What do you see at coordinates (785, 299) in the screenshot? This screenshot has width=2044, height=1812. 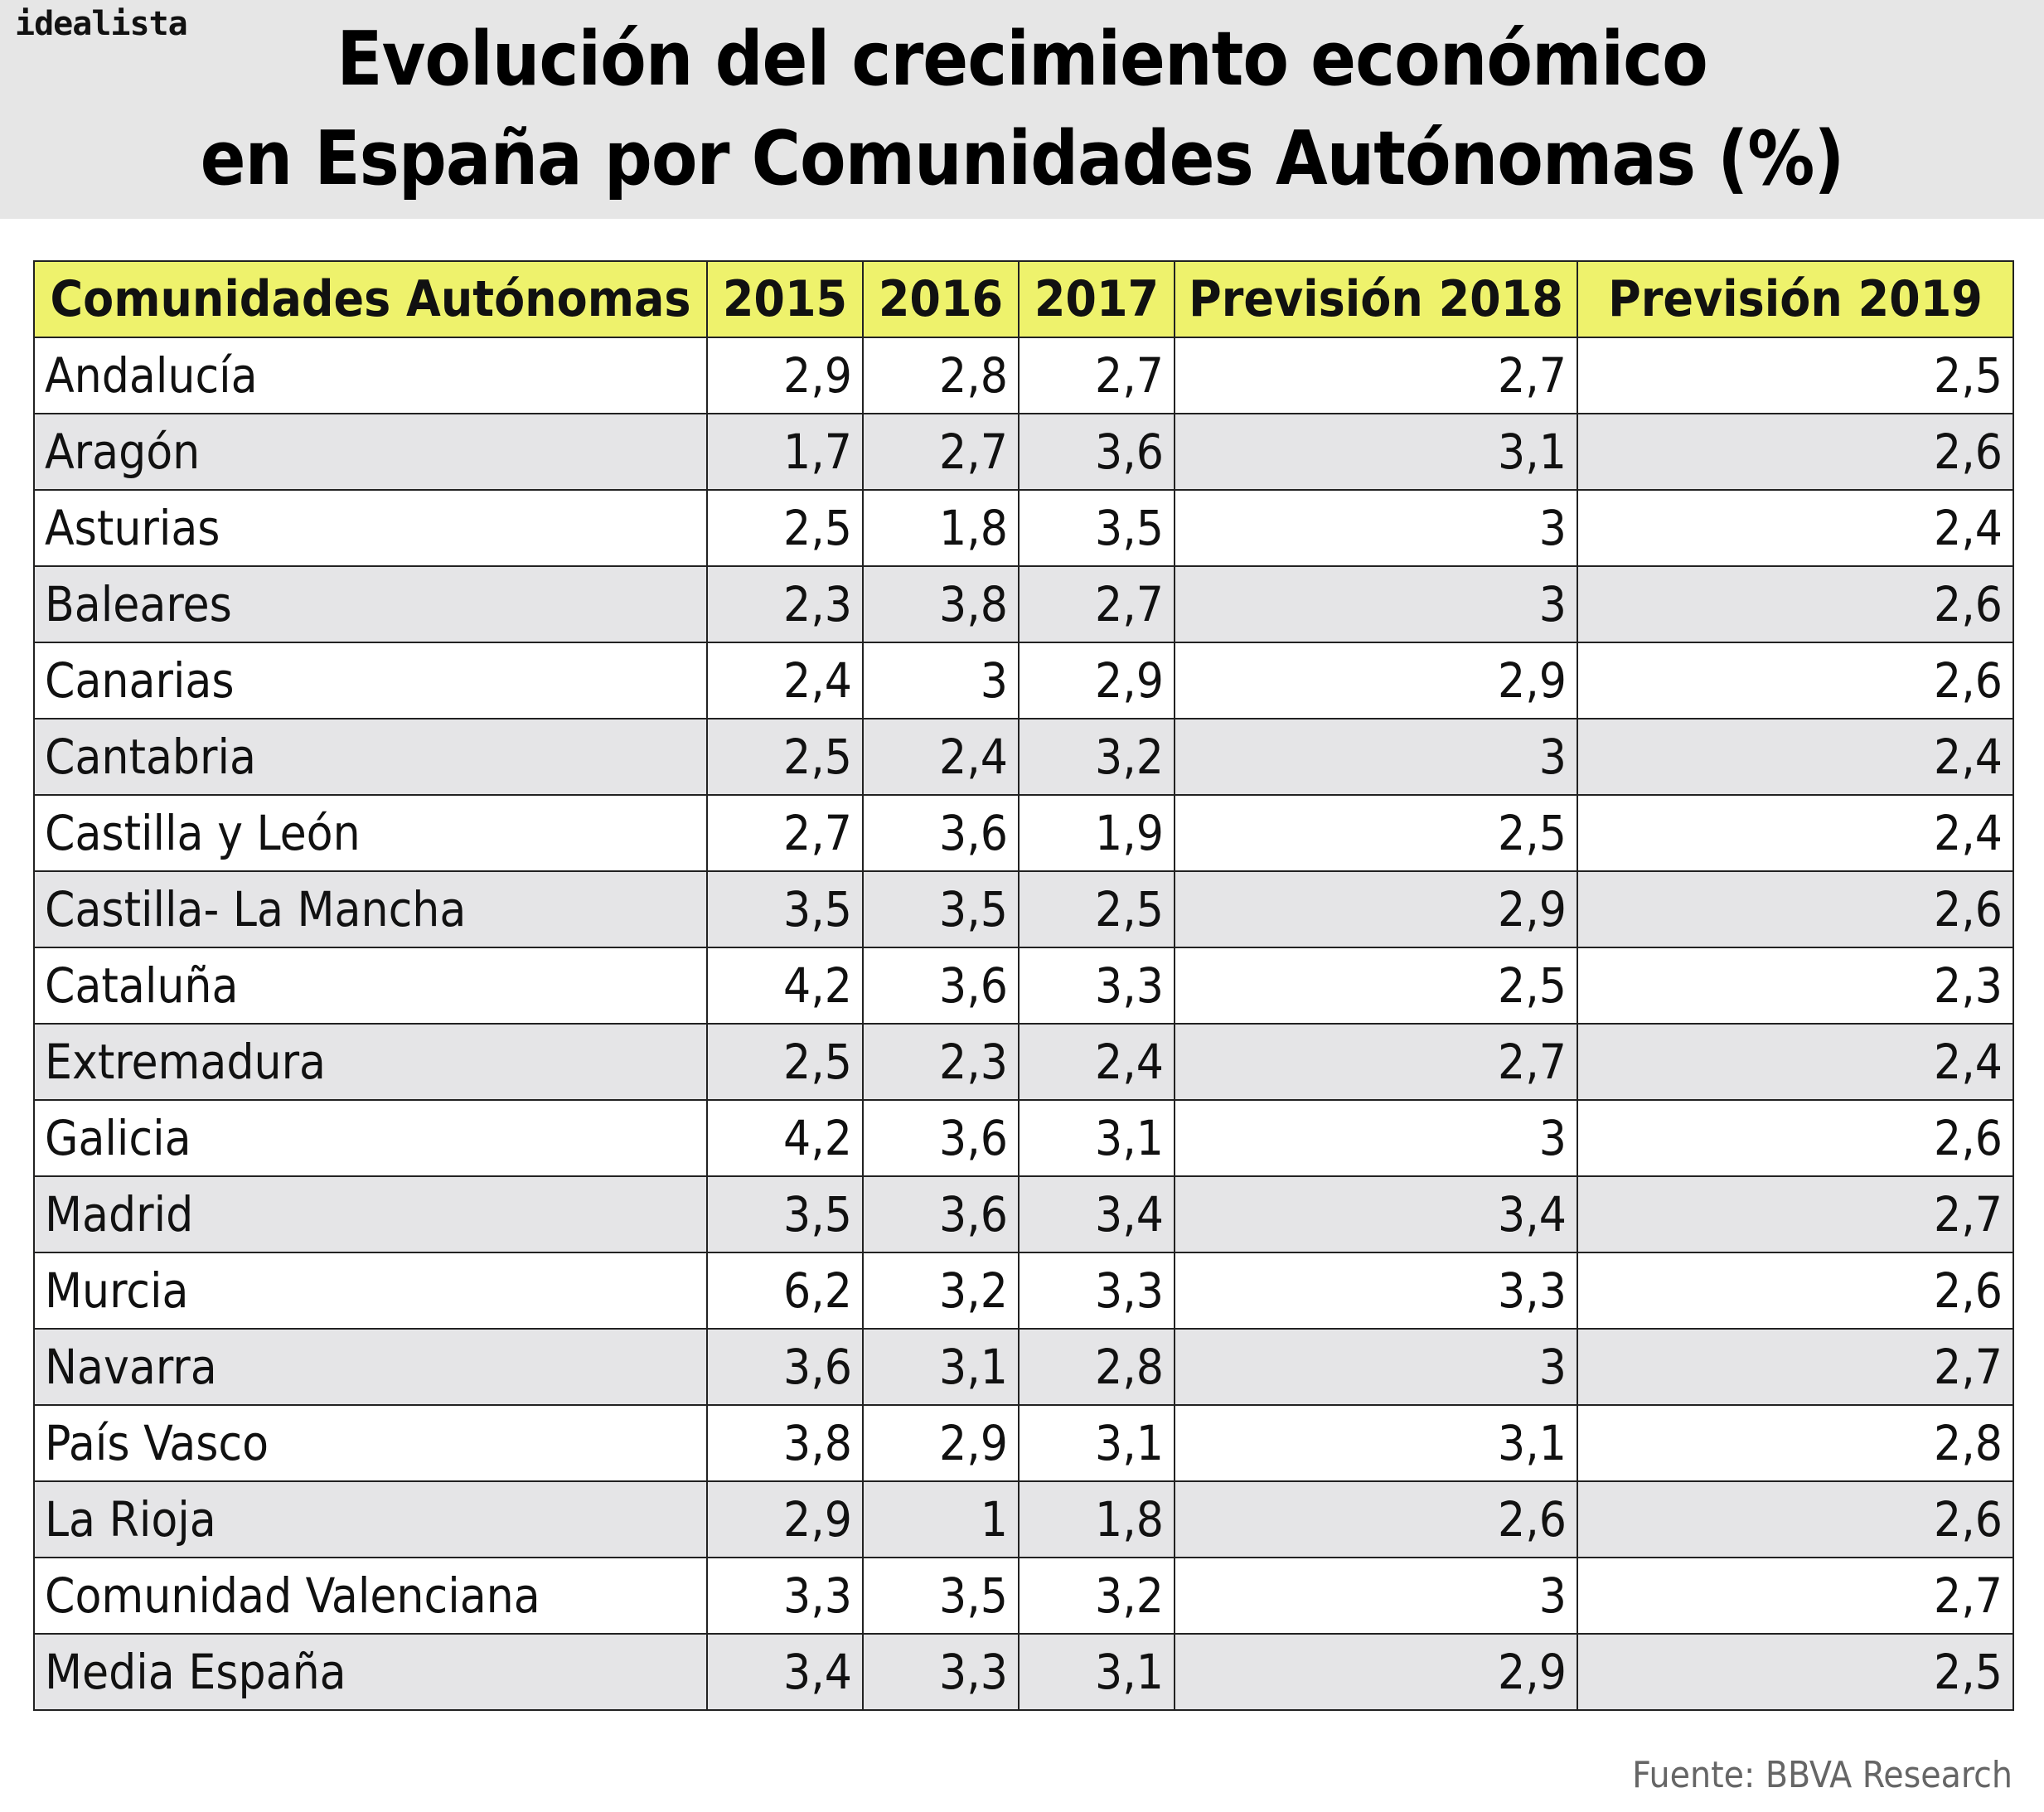 I see `column-header-1: 2015` at bounding box center [785, 299].